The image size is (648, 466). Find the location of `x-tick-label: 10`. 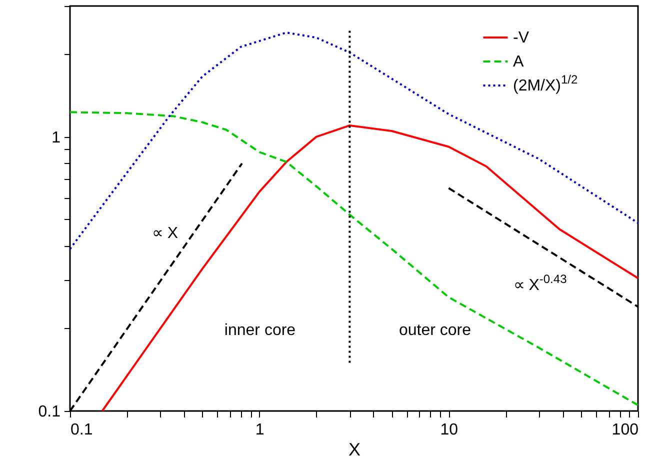

x-tick-label: 10 is located at coordinates (449, 430).